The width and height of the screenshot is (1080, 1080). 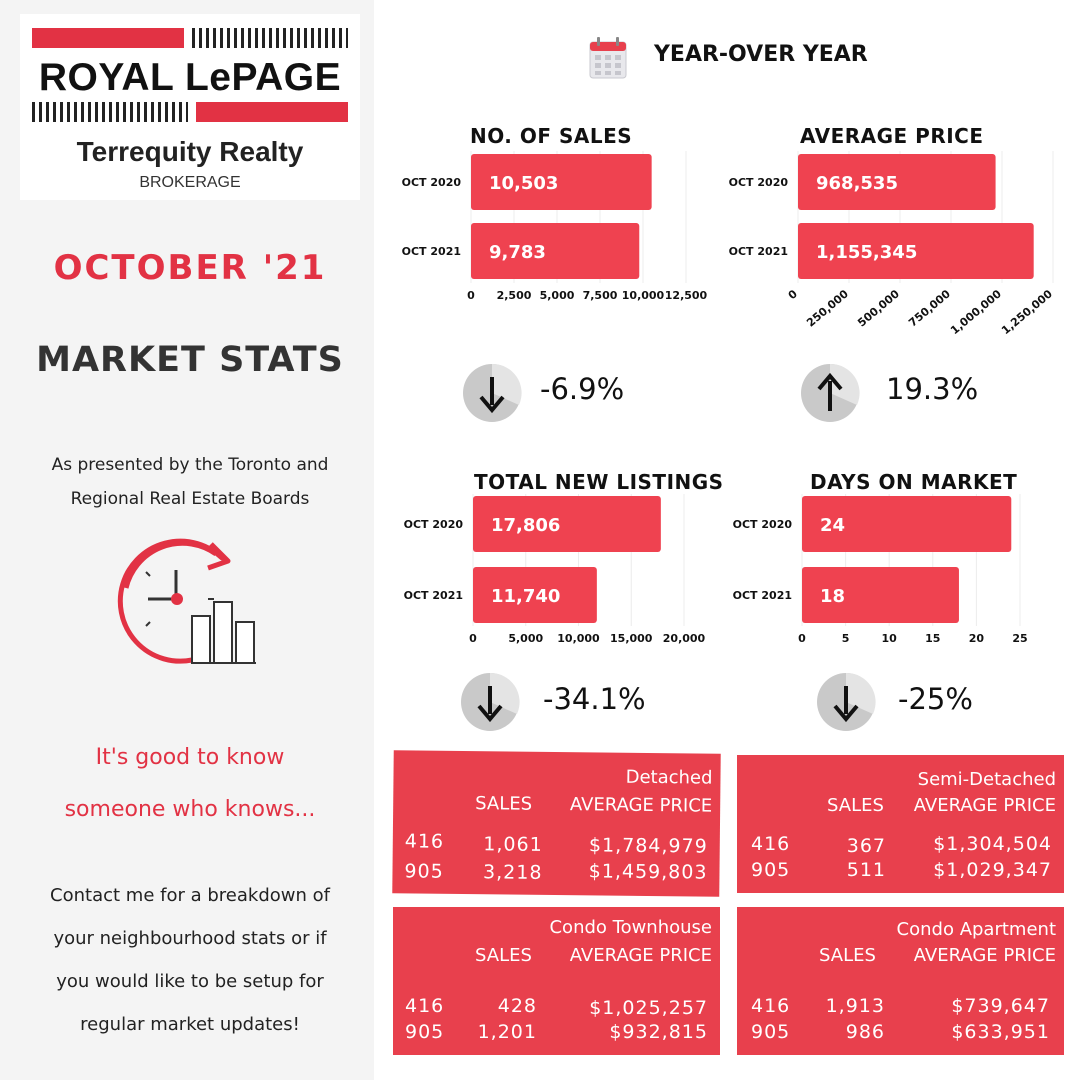 I want to click on price-value: $1,784,979, so click(x=648, y=846).